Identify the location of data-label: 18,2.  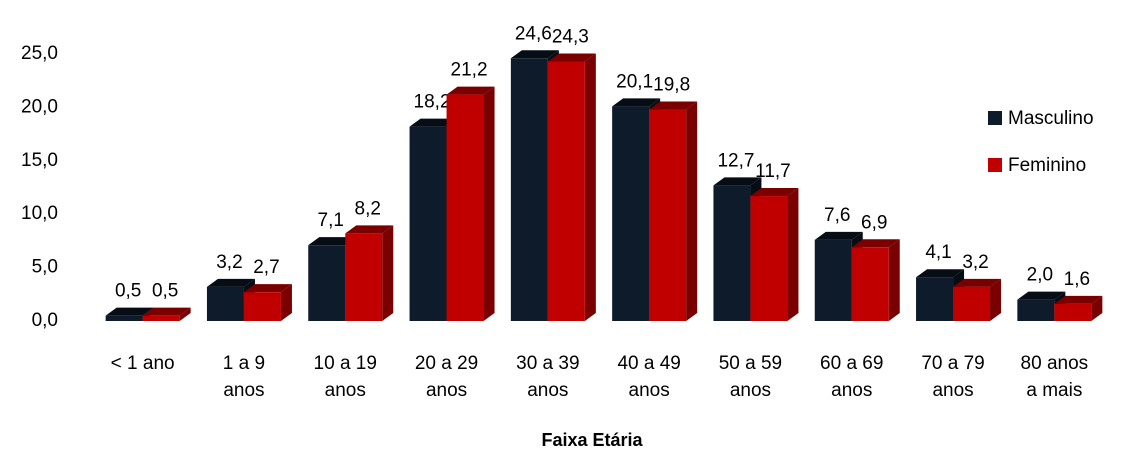
(432, 102).